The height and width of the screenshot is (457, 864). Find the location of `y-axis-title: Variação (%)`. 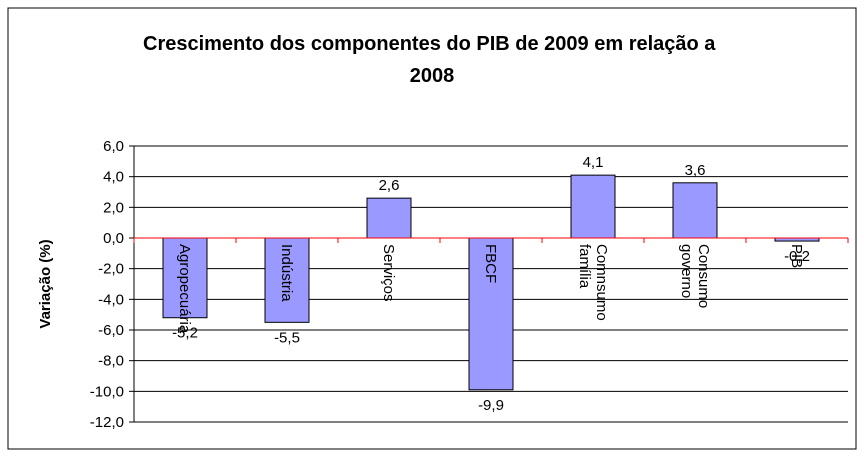

y-axis-title: Variação (%) is located at coordinates (45, 283).